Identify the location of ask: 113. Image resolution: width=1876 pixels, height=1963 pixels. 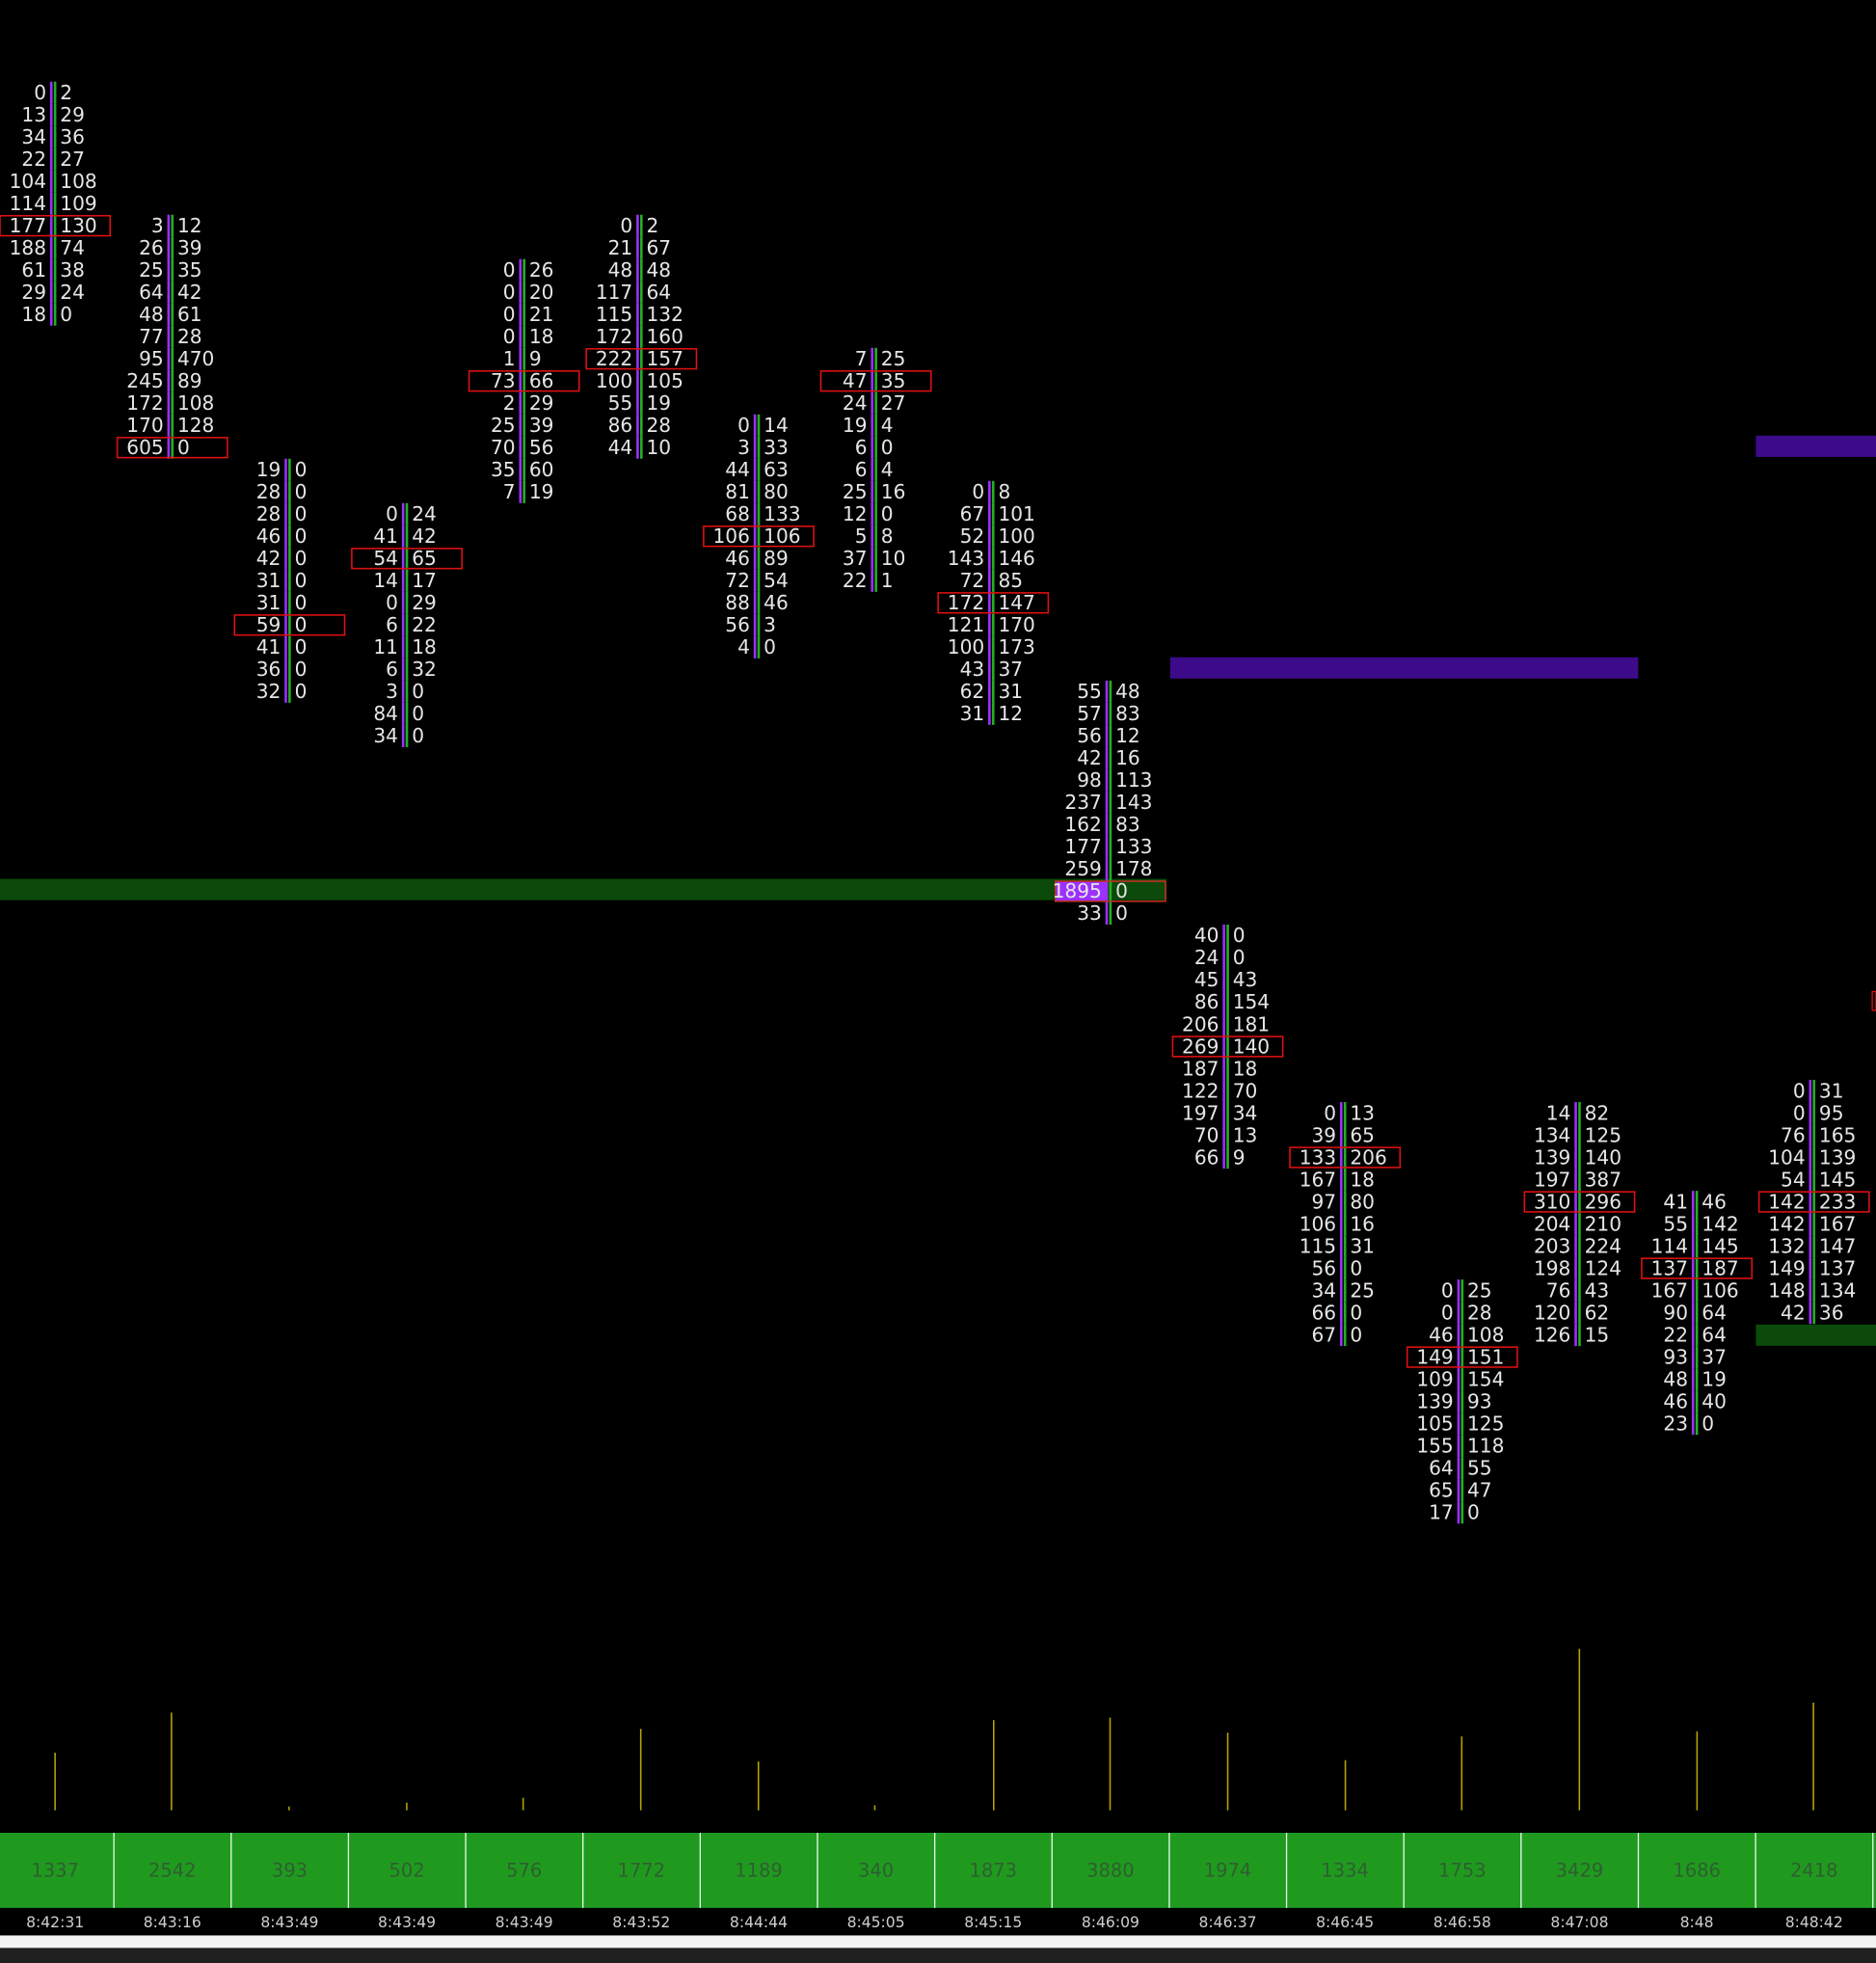
(1133, 780).